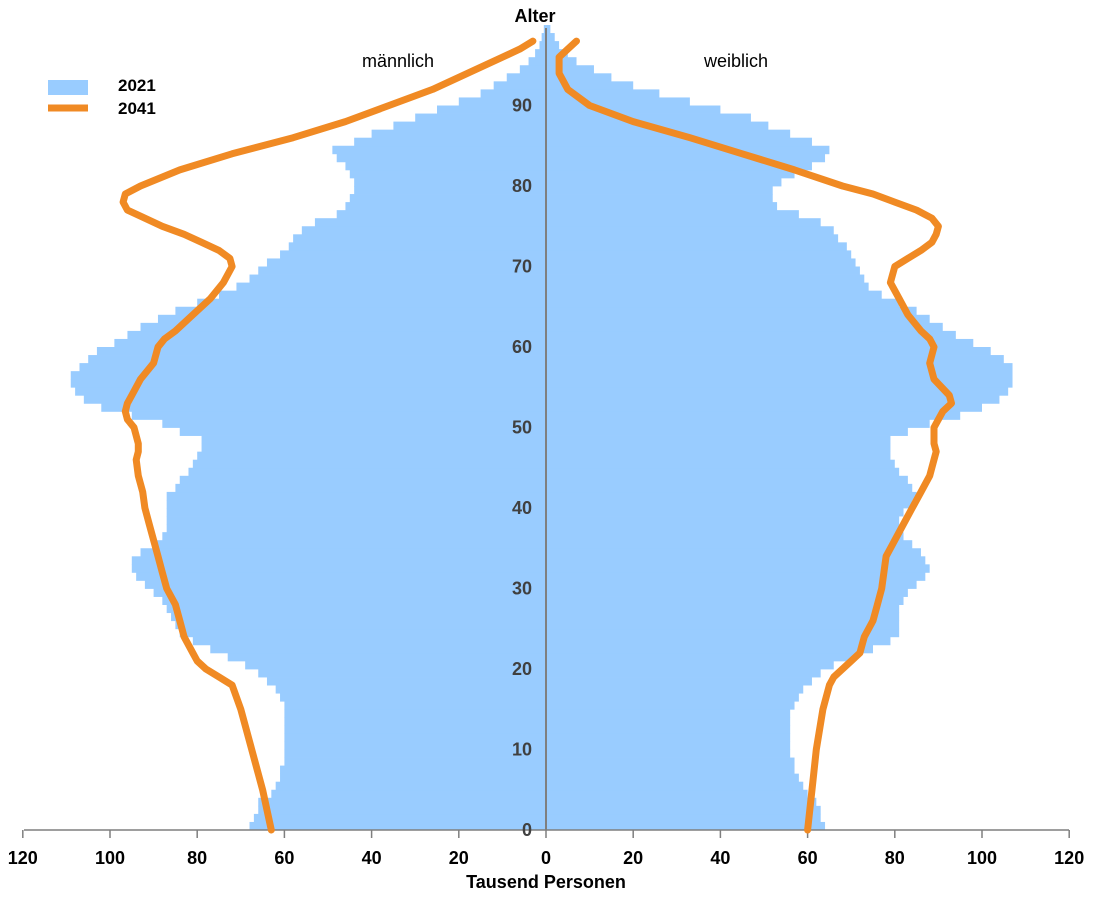 The image size is (1099, 906). Describe the element at coordinates (137, 108) in the screenshot. I see `legend-label-2041: 2041` at that location.